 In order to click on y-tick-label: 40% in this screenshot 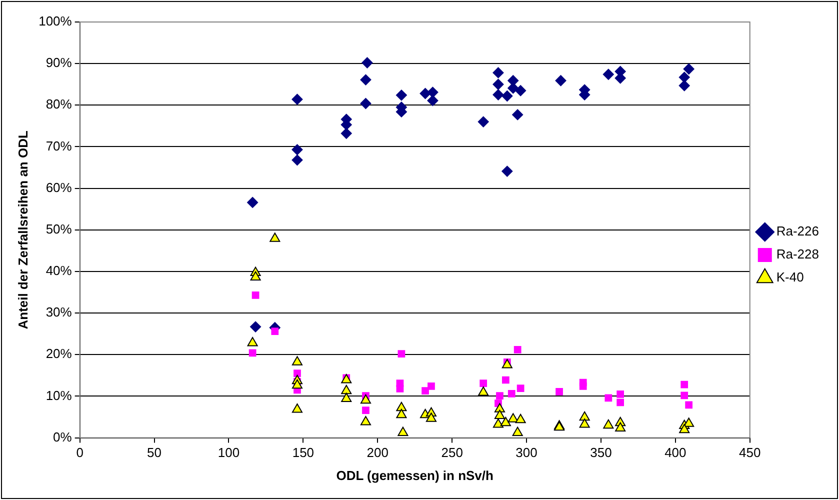, I will do `click(59, 270)`.